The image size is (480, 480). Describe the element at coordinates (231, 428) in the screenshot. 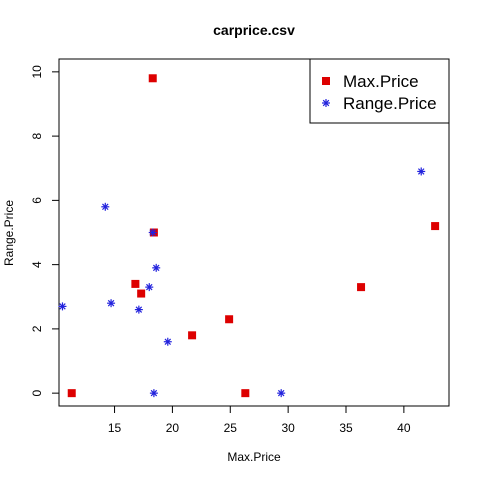

I see `x-tick-label: 25` at that location.